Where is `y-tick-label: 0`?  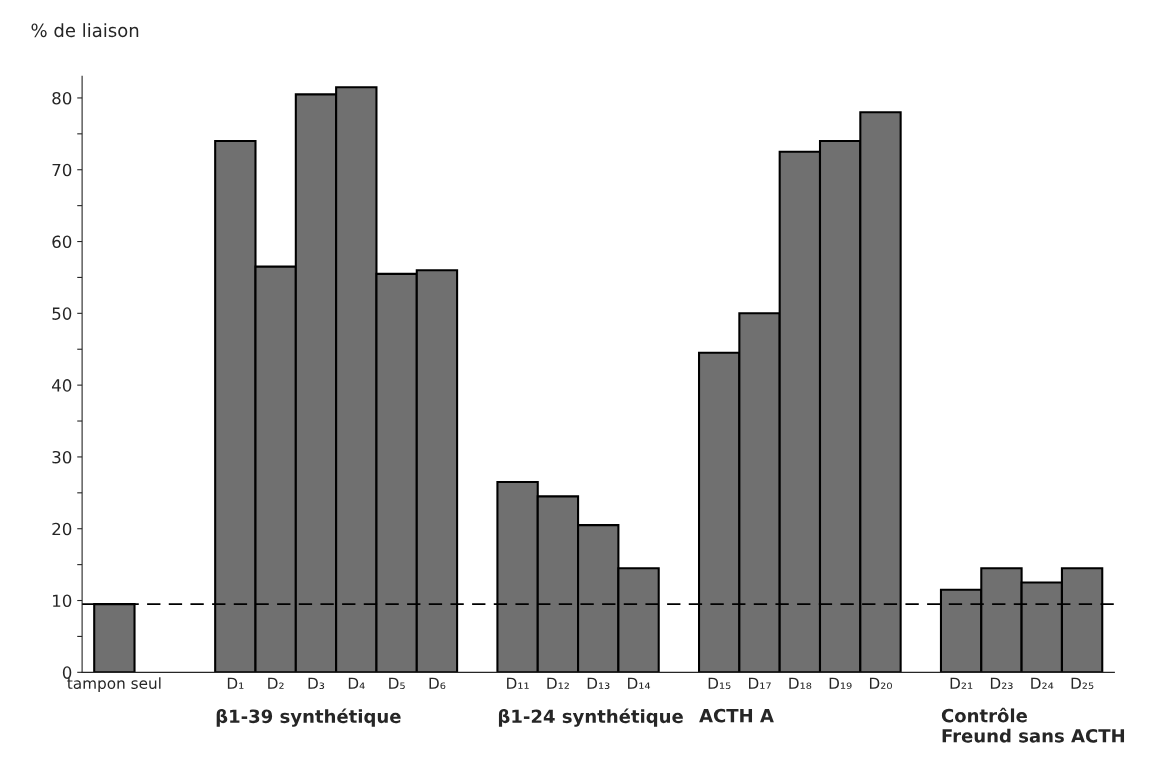 y-tick-label: 0 is located at coordinates (67, 672).